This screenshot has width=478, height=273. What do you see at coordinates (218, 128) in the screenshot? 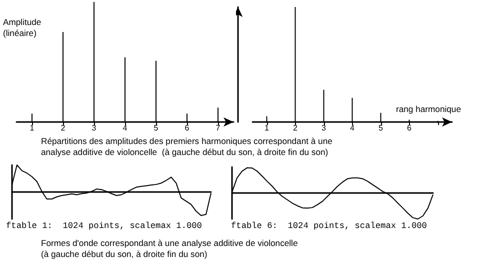
I see `x-tick-label: 7` at bounding box center [218, 128].